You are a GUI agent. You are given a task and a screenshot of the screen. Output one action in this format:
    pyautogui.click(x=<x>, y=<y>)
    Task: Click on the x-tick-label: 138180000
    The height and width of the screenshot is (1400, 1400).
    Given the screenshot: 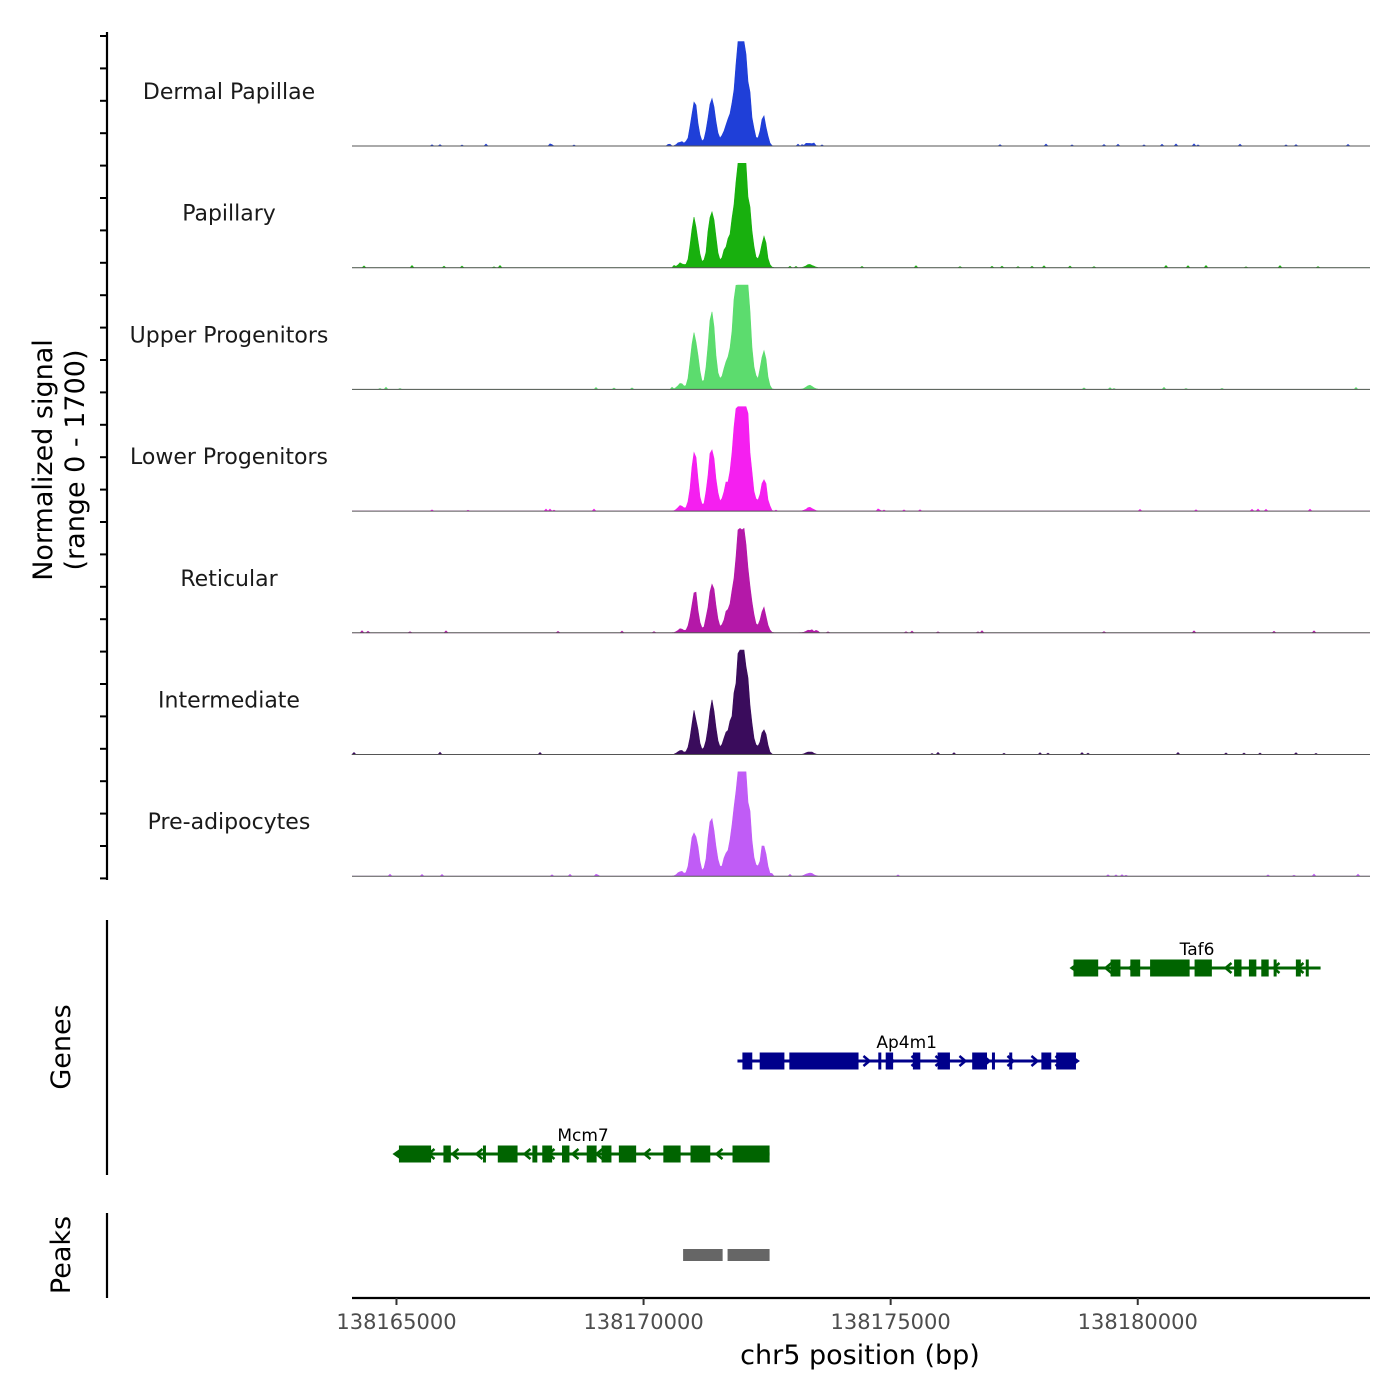 What is the action you would take?
    pyautogui.click(x=1138, y=1322)
    